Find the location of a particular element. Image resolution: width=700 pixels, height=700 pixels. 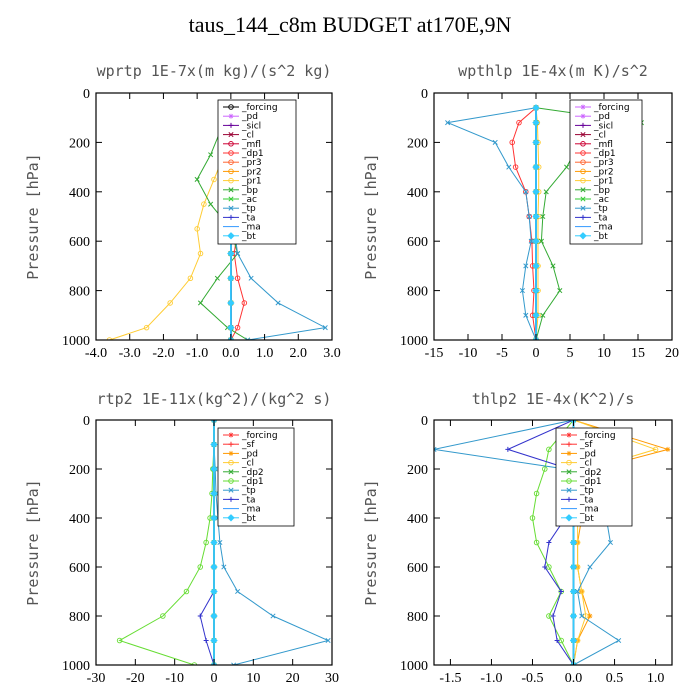

legend: _forcing_sf_pd_cl_dp2_dp1_tp_ta_ma_bt is located at coordinates (594, 477).